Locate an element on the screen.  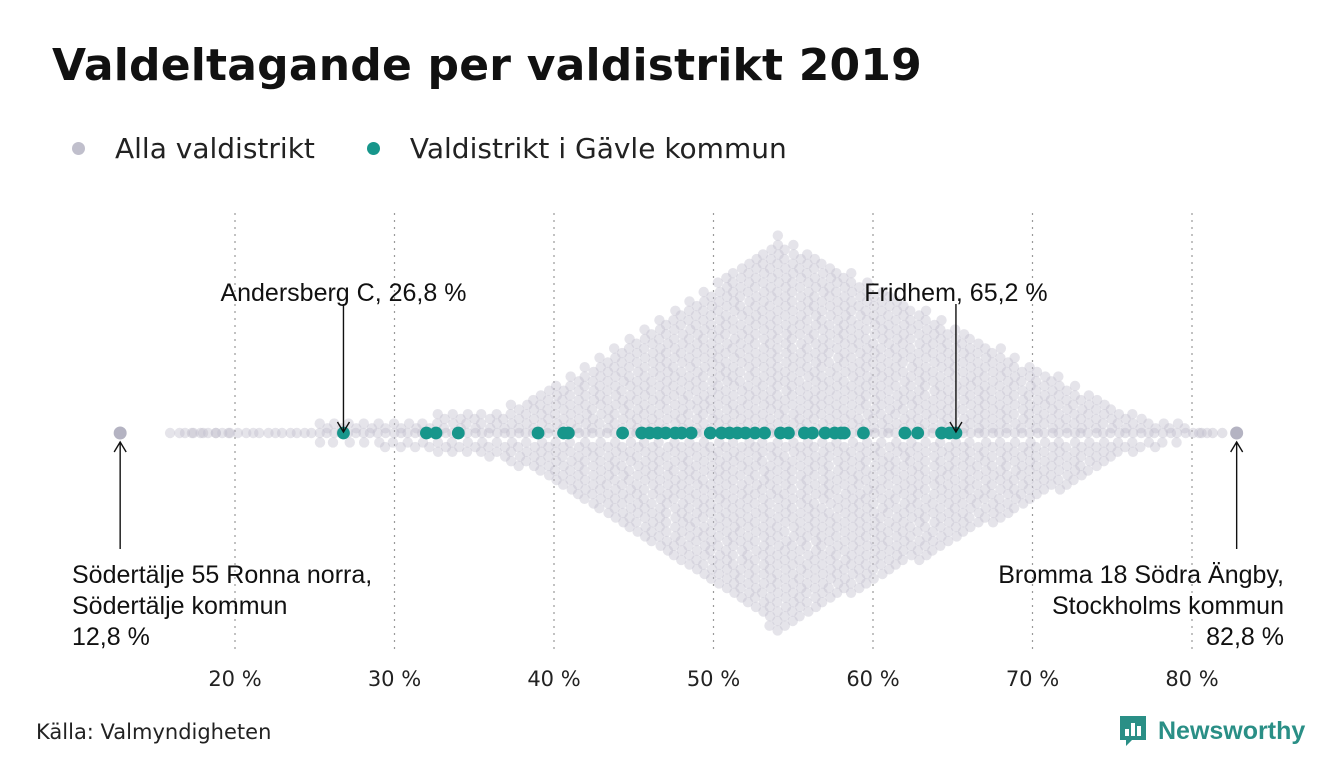
x-tick-label: 60 % is located at coordinates (872, 679).